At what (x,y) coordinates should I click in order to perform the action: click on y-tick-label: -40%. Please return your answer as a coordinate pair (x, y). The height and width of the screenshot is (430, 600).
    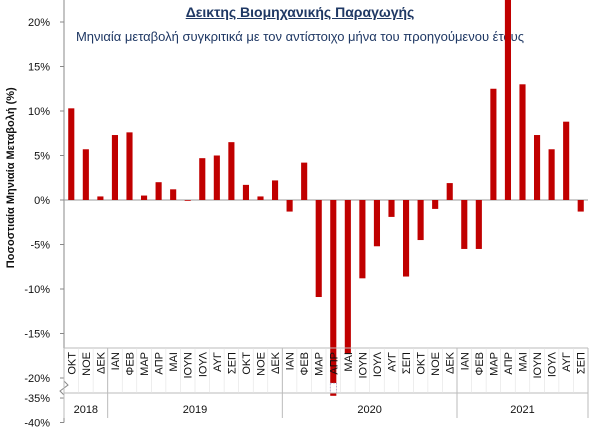
    Looking at the image, I should click on (37, 424).